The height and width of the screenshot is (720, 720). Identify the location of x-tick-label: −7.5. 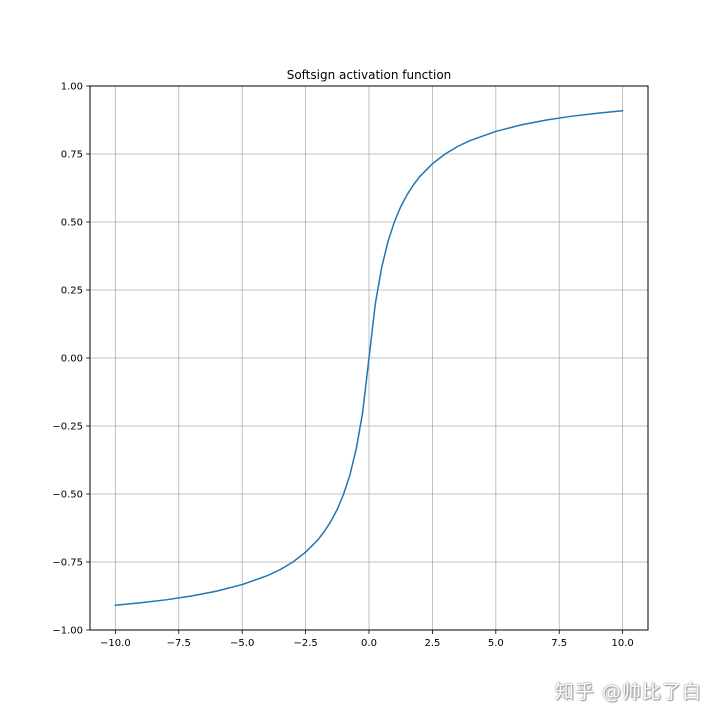
(179, 643).